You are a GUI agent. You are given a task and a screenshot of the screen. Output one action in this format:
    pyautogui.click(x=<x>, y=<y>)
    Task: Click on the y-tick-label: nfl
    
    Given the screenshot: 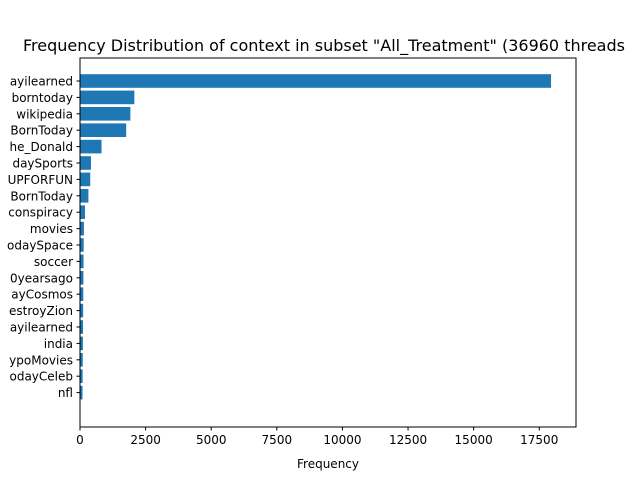 What is the action you would take?
    pyautogui.click(x=65, y=393)
    